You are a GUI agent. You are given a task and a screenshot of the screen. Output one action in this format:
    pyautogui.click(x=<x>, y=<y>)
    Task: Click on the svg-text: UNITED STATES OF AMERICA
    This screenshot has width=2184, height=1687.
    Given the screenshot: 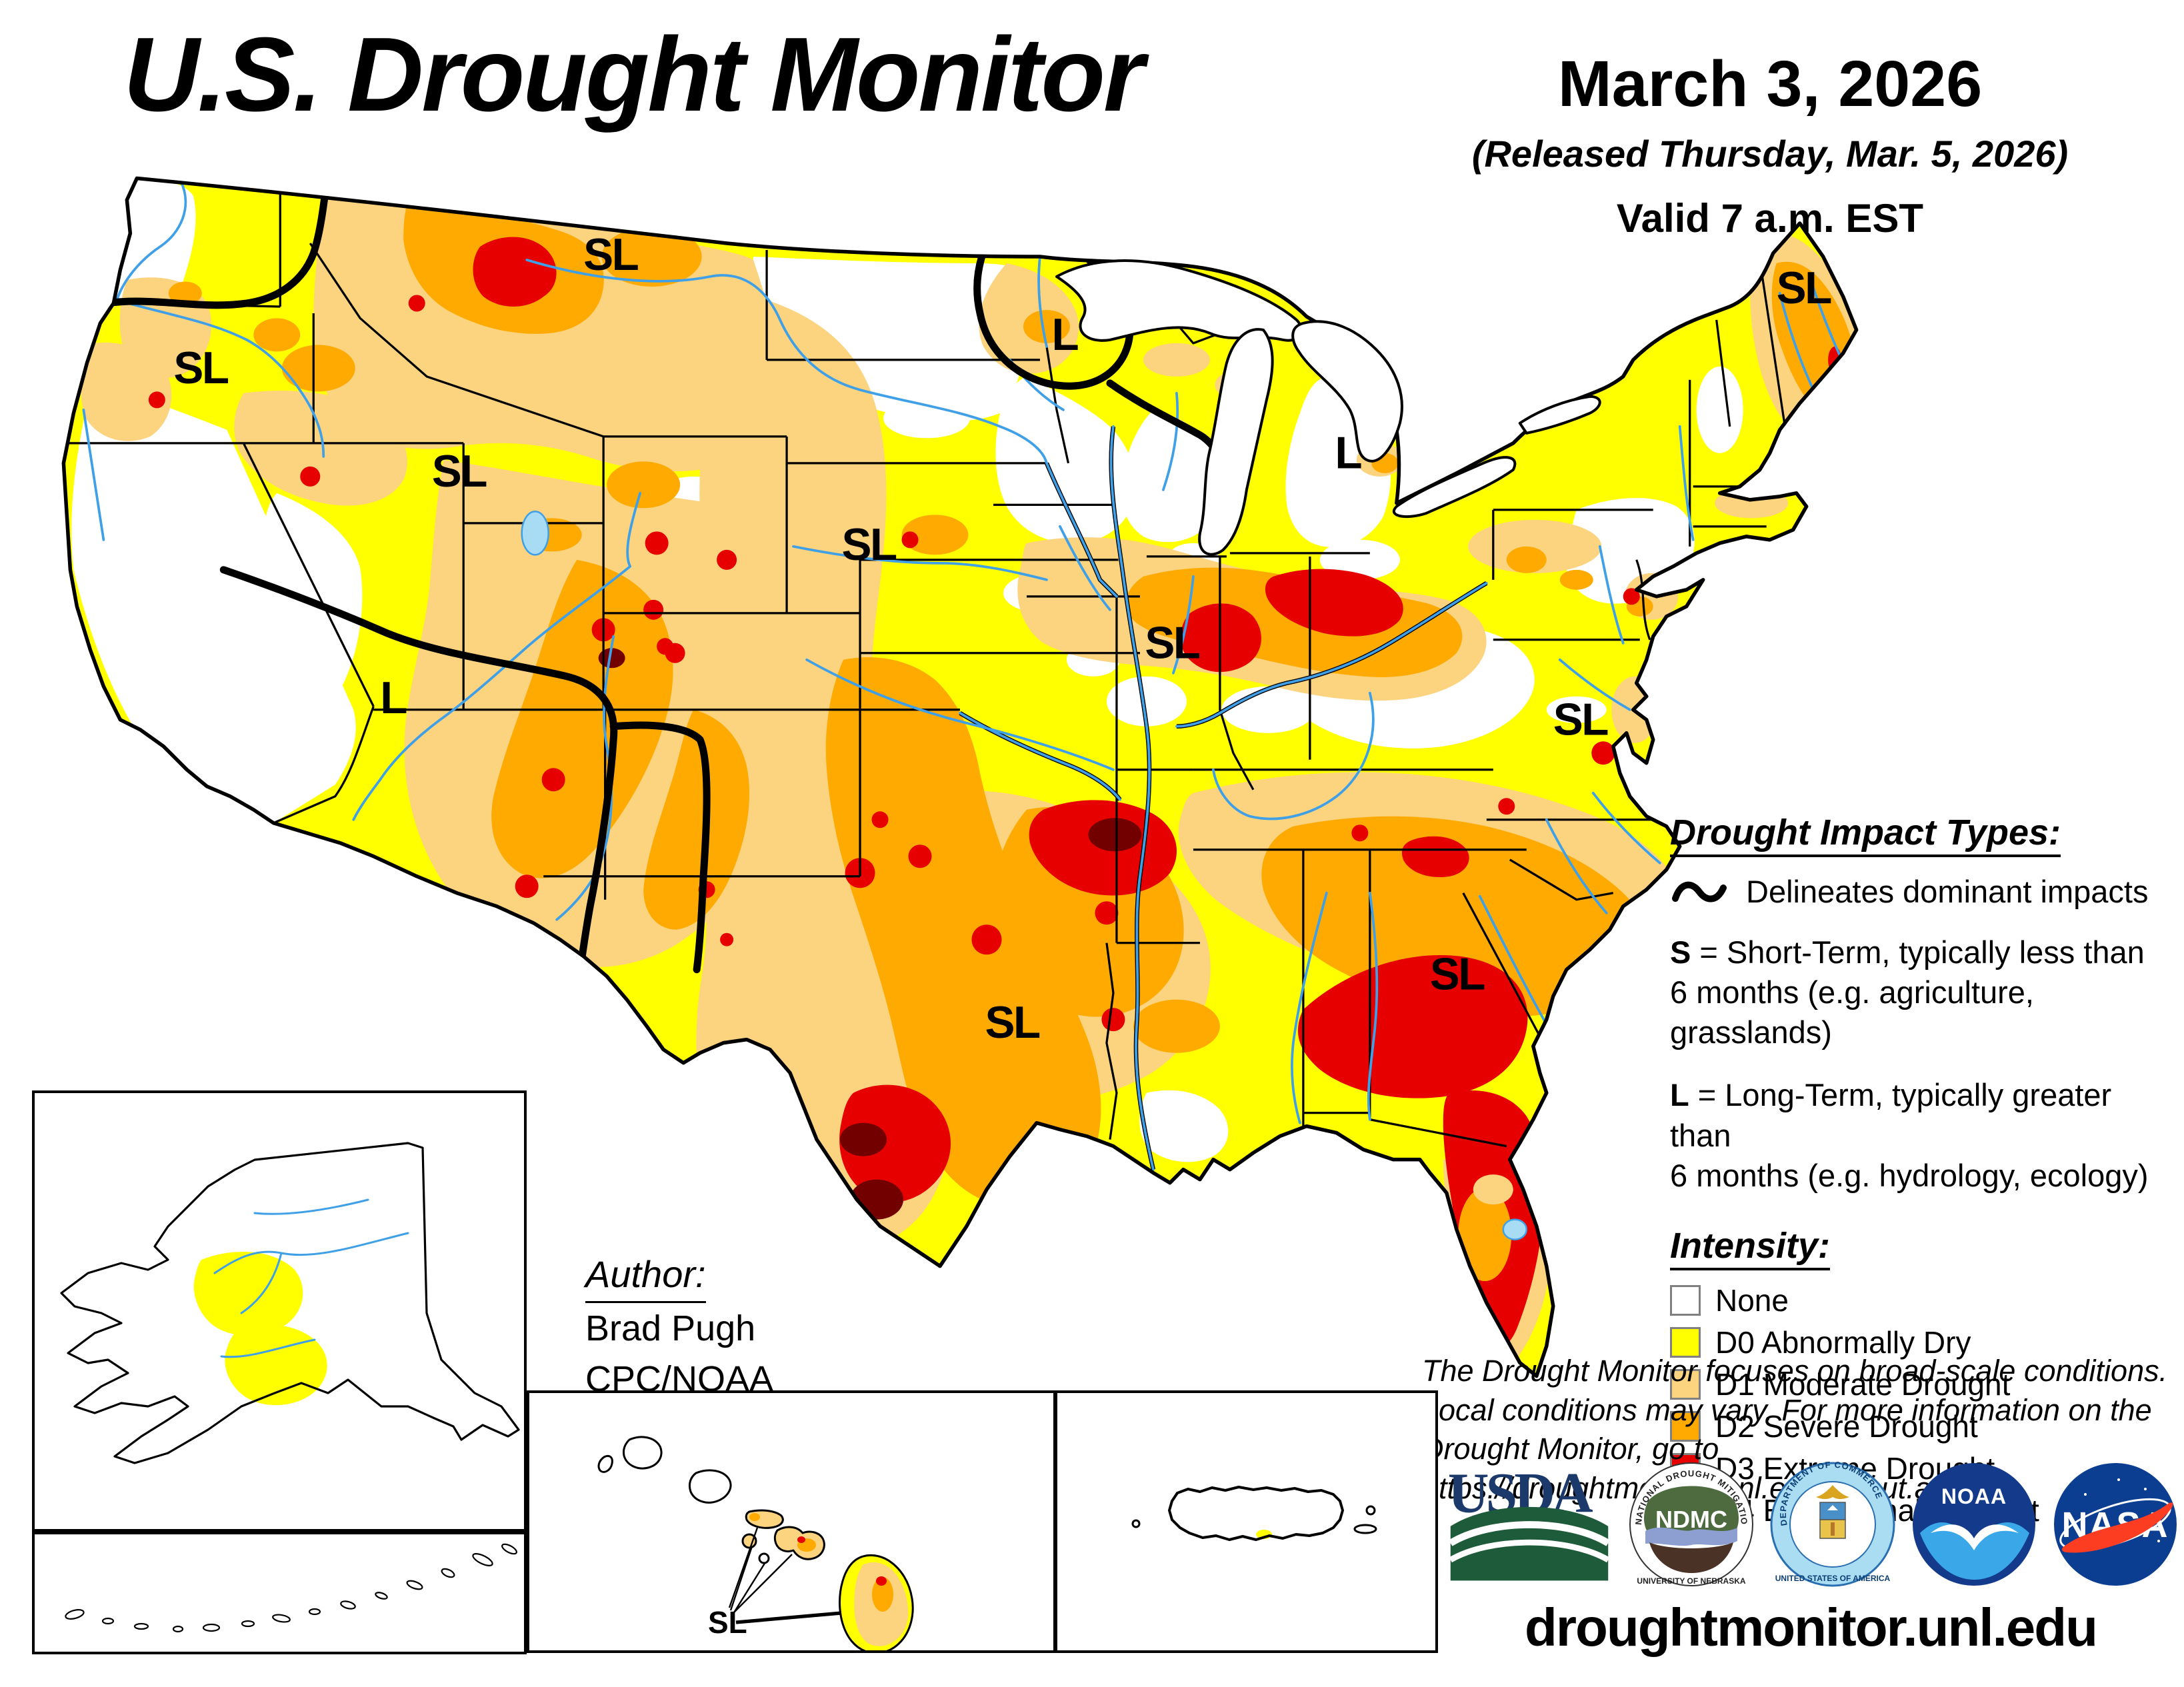 What is the action you would take?
    pyautogui.click(x=1833, y=1578)
    